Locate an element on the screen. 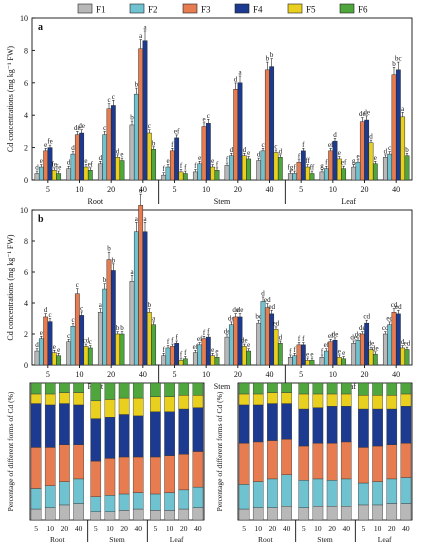  significance-letter: c is located at coordinates (104, 128).